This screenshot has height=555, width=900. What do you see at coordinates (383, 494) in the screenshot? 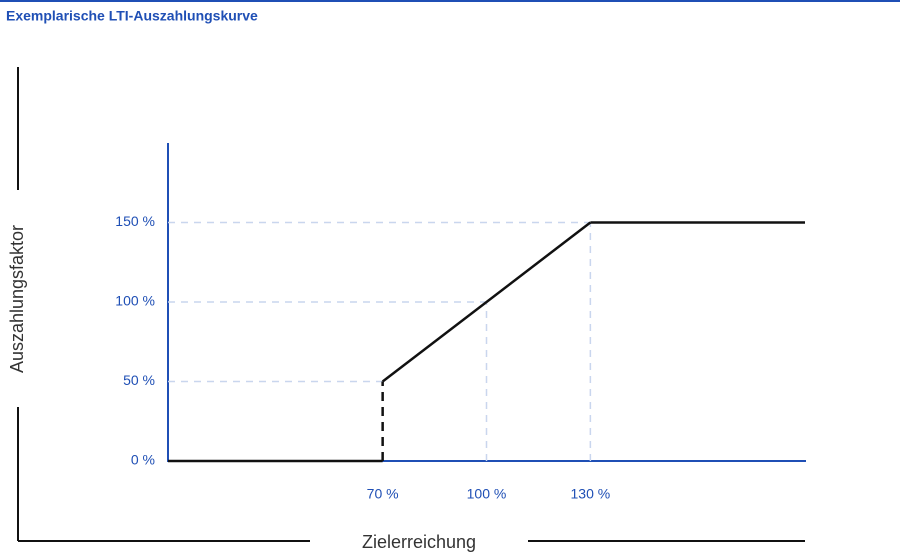
I see `x-tick-label: 70 %` at bounding box center [383, 494].